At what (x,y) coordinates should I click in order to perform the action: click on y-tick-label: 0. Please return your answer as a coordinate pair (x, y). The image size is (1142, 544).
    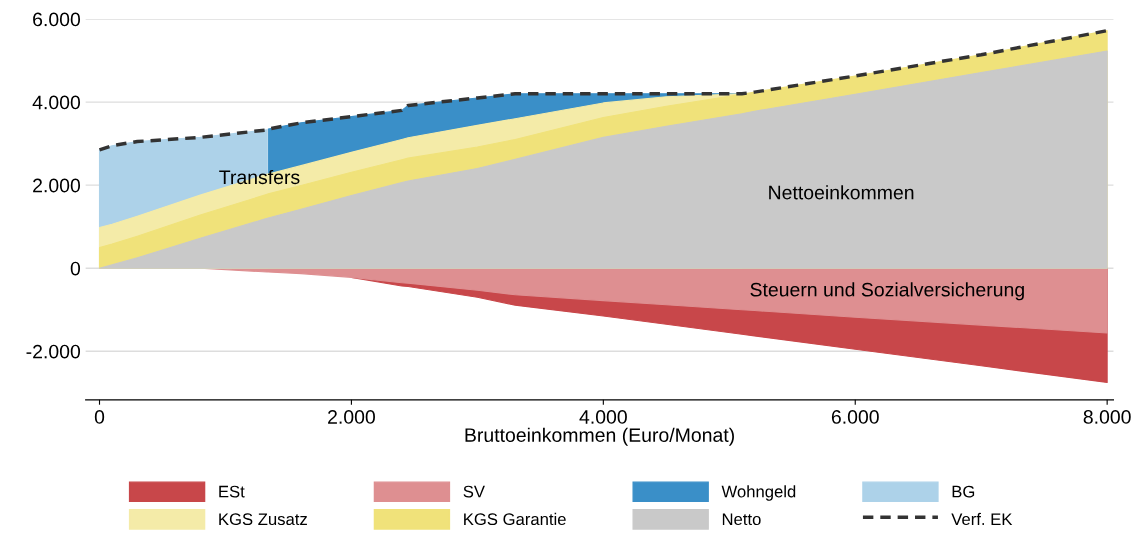
    Looking at the image, I should click on (75, 268).